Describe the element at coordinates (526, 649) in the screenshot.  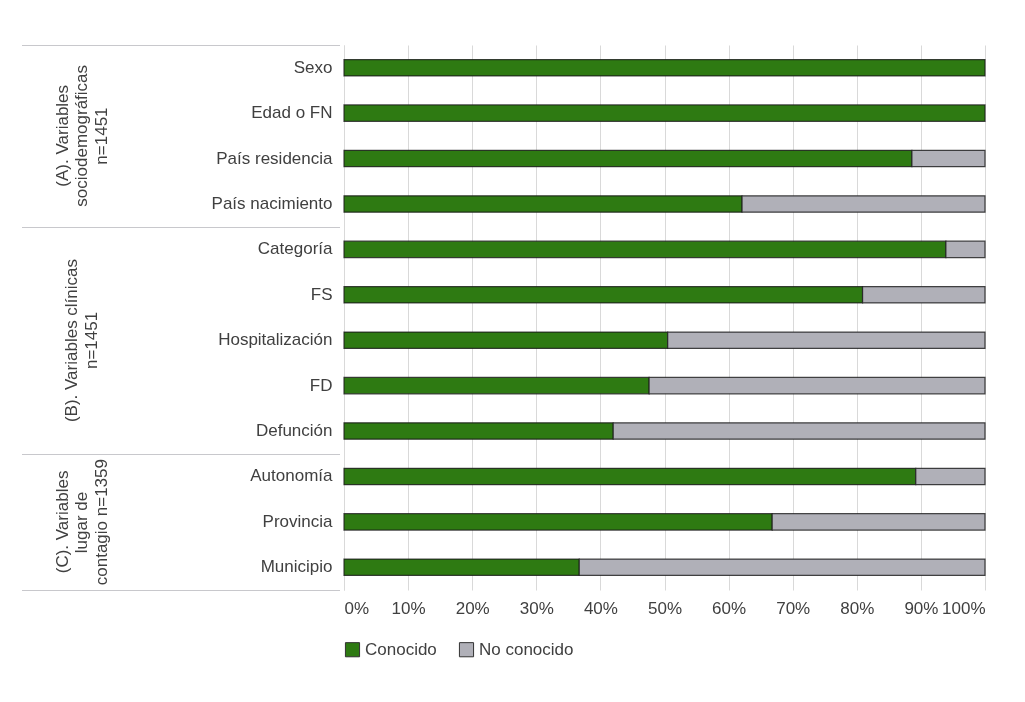
I see `legend-label: No conocido` at that location.